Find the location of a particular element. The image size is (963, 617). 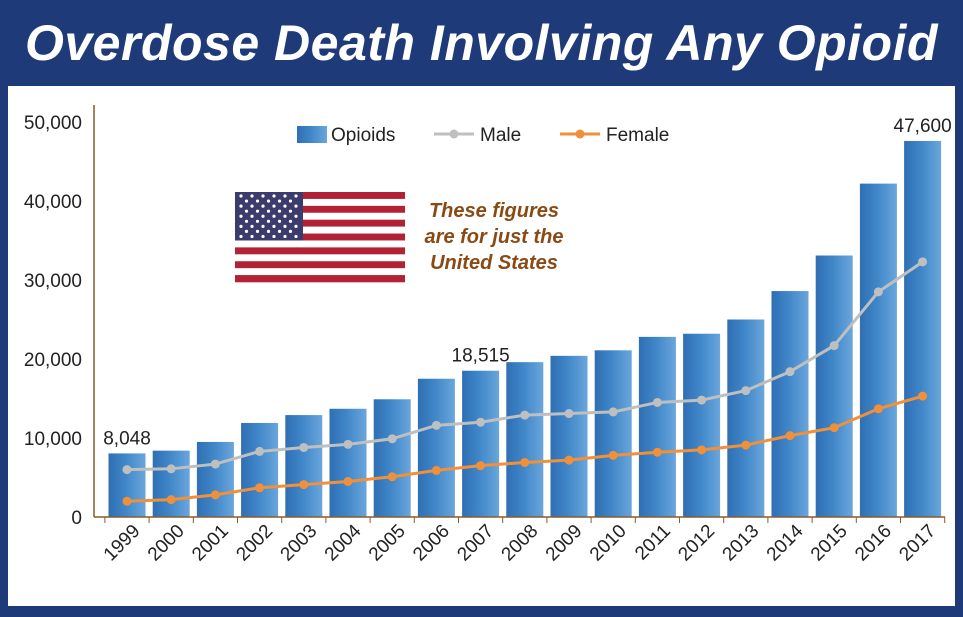

title-bar: Overdose Death Involving Any Opioid is located at coordinates (481, 43).